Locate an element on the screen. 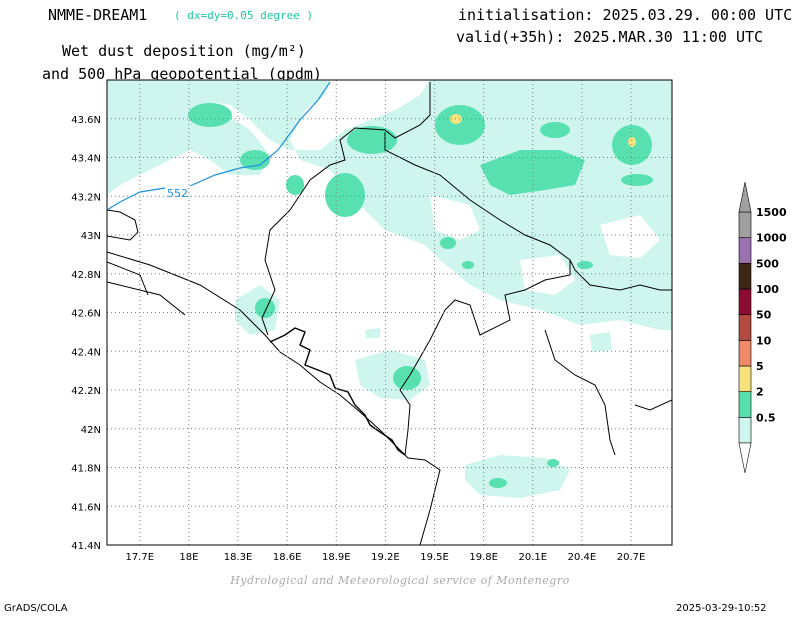  lon-tick-label: 19.2E is located at coordinates (385, 557).